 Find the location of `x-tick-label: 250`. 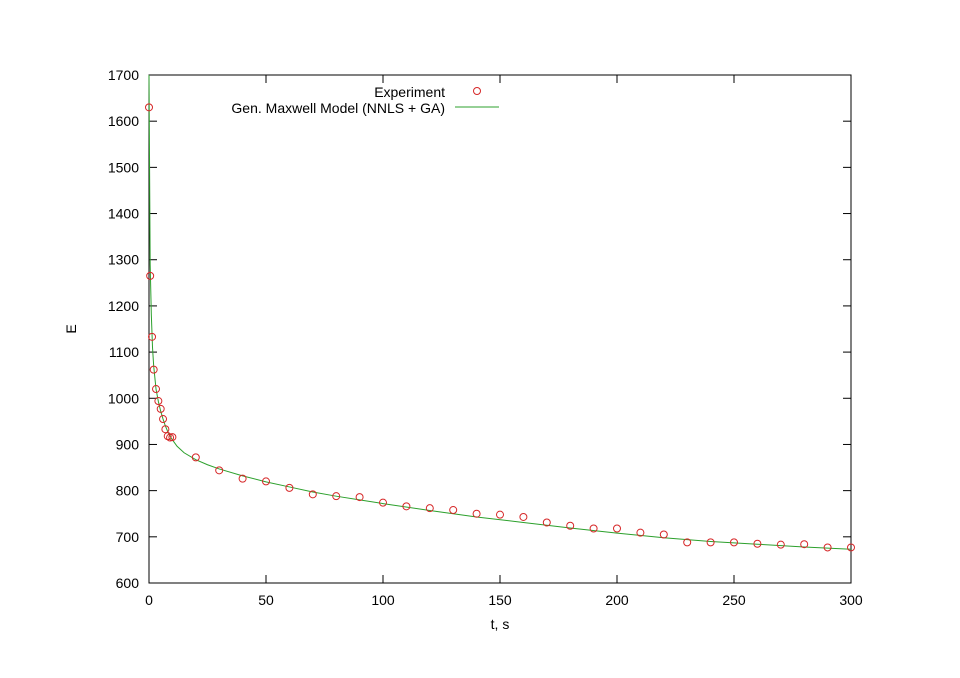

x-tick-label: 250 is located at coordinates (734, 600).